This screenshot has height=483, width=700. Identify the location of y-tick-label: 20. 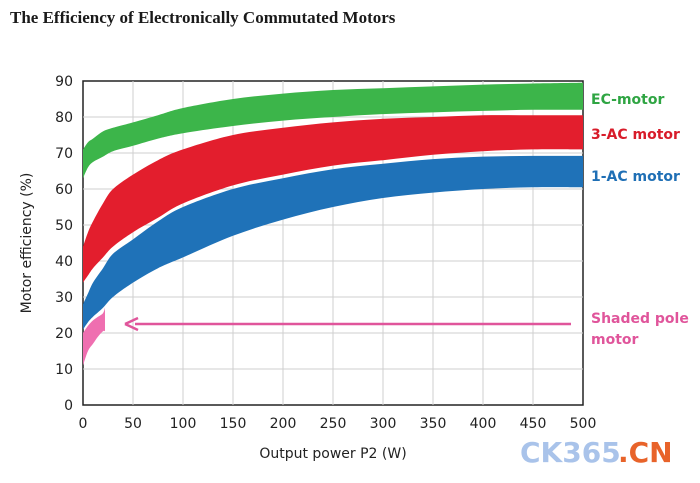
(64, 334).